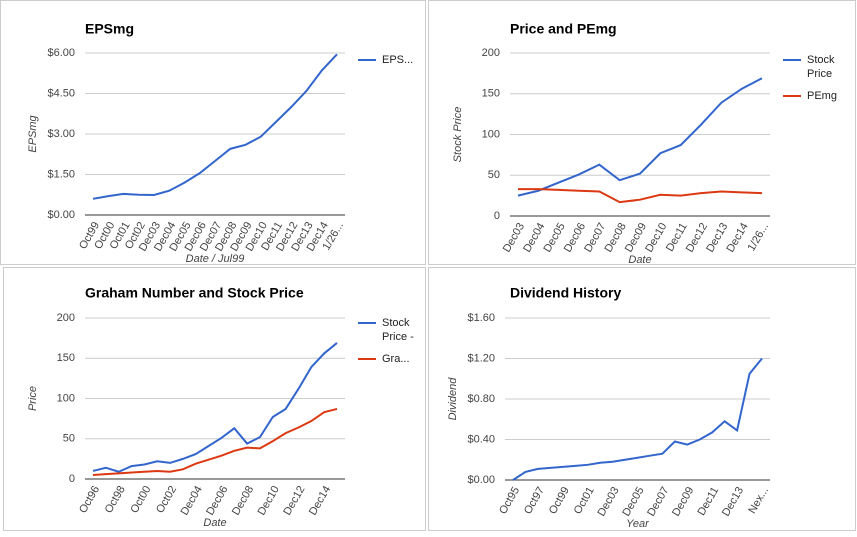 This screenshot has width=857, height=537. I want to click on y-tick-label: $0.40, so click(481, 439).